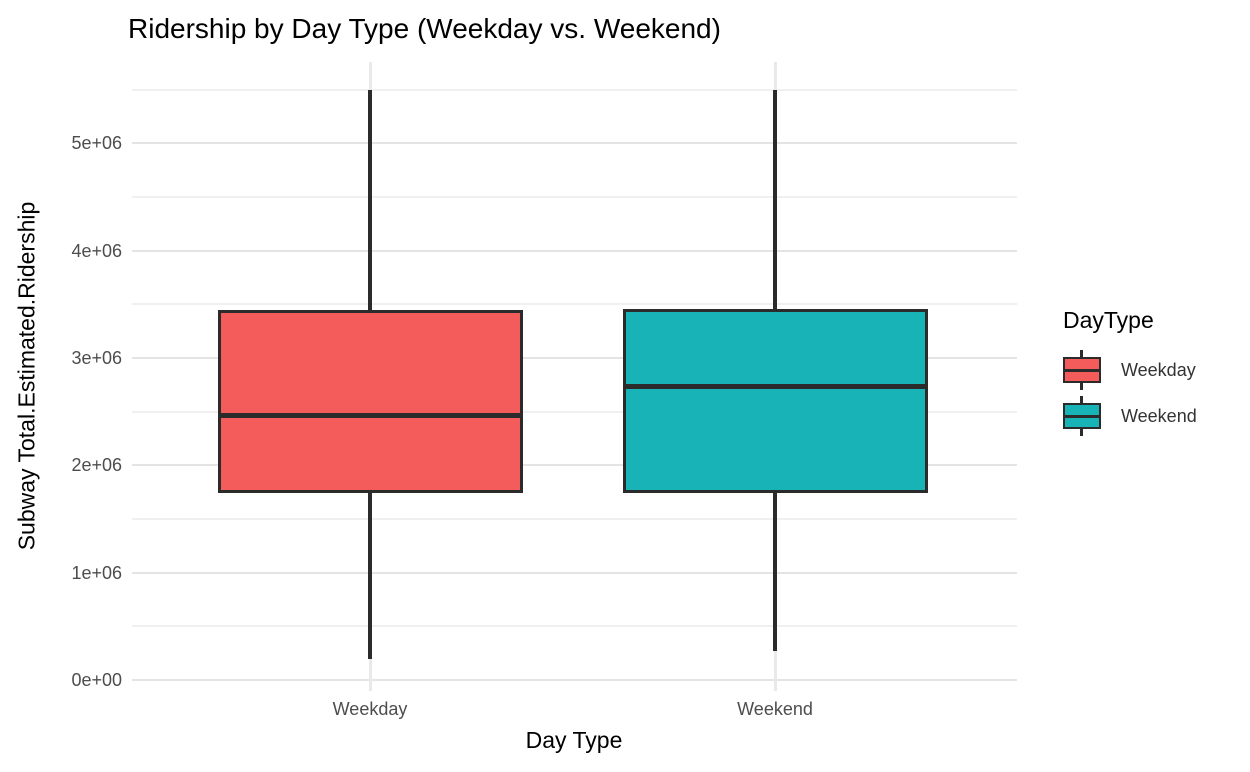 The height and width of the screenshot is (772, 1250). I want to click on boxplot-key-icon-weekday, so click(1082, 370).